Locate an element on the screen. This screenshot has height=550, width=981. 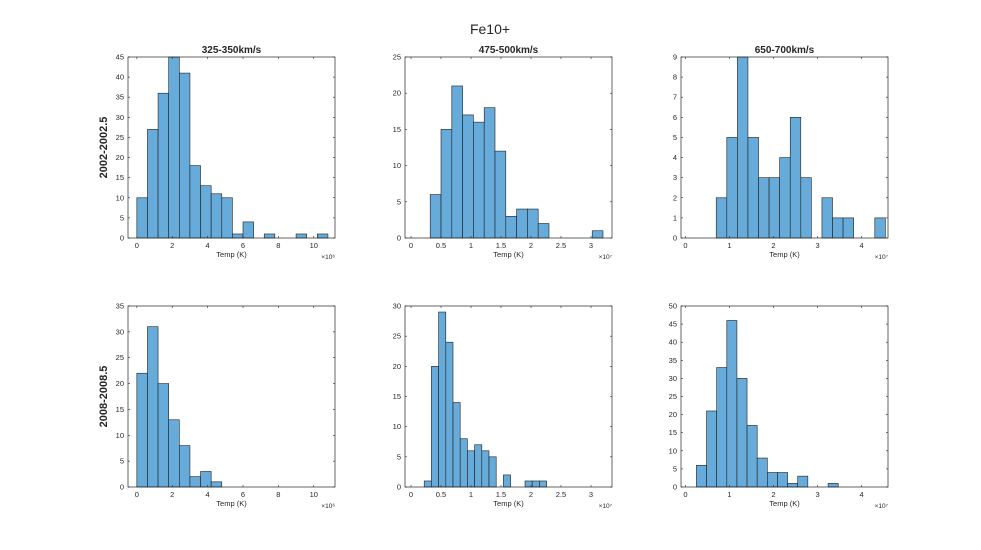
y-tick-label: 8 is located at coordinates (675, 77).